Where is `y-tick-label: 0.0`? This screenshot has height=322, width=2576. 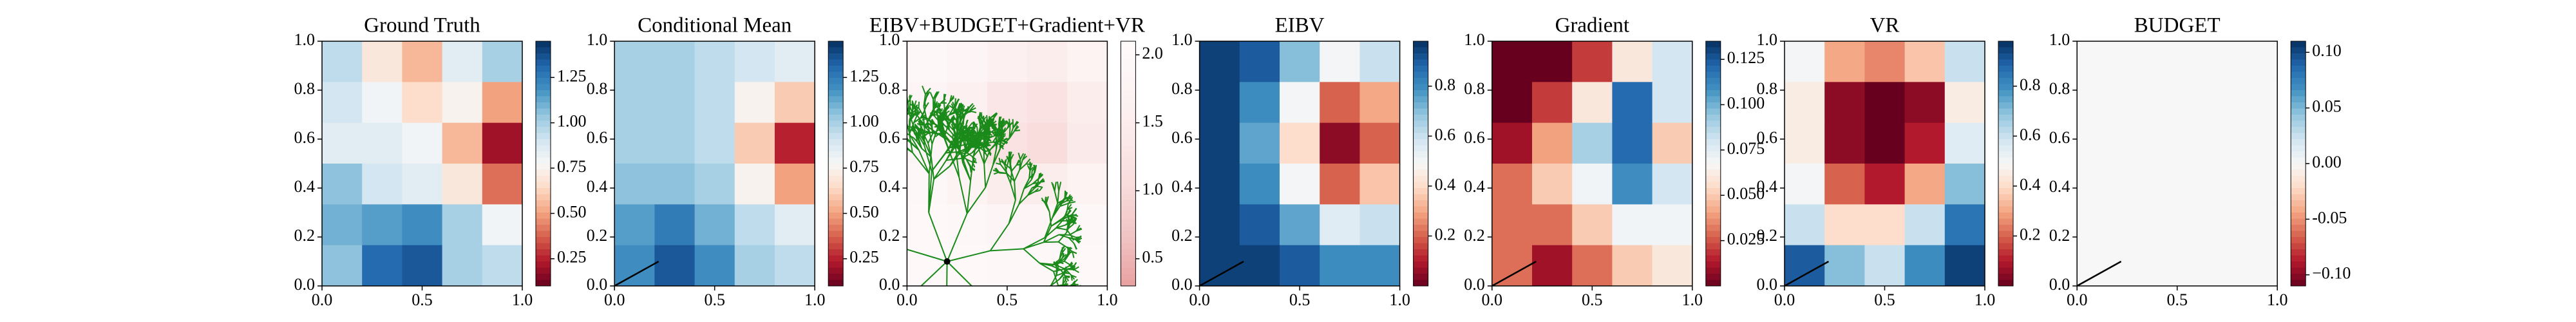
y-tick-label: 0.0 is located at coordinates (597, 285).